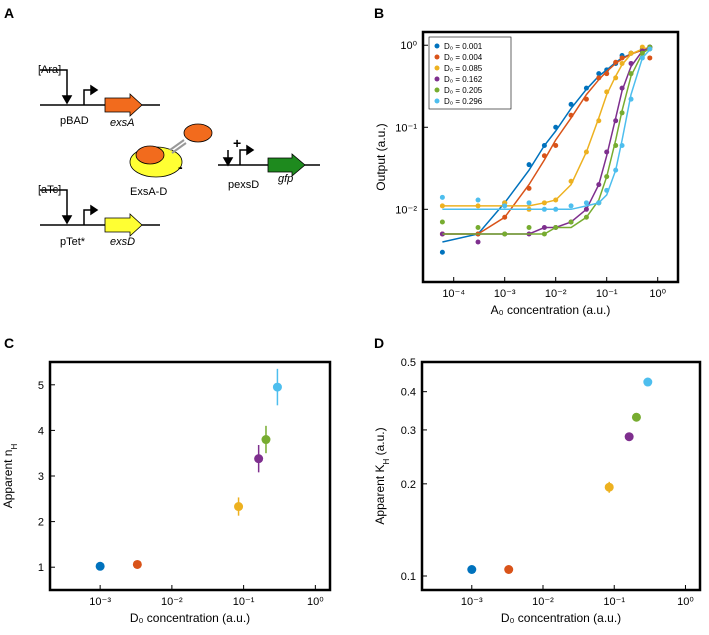  I want to click on exsA-protein, so click(150, 155).